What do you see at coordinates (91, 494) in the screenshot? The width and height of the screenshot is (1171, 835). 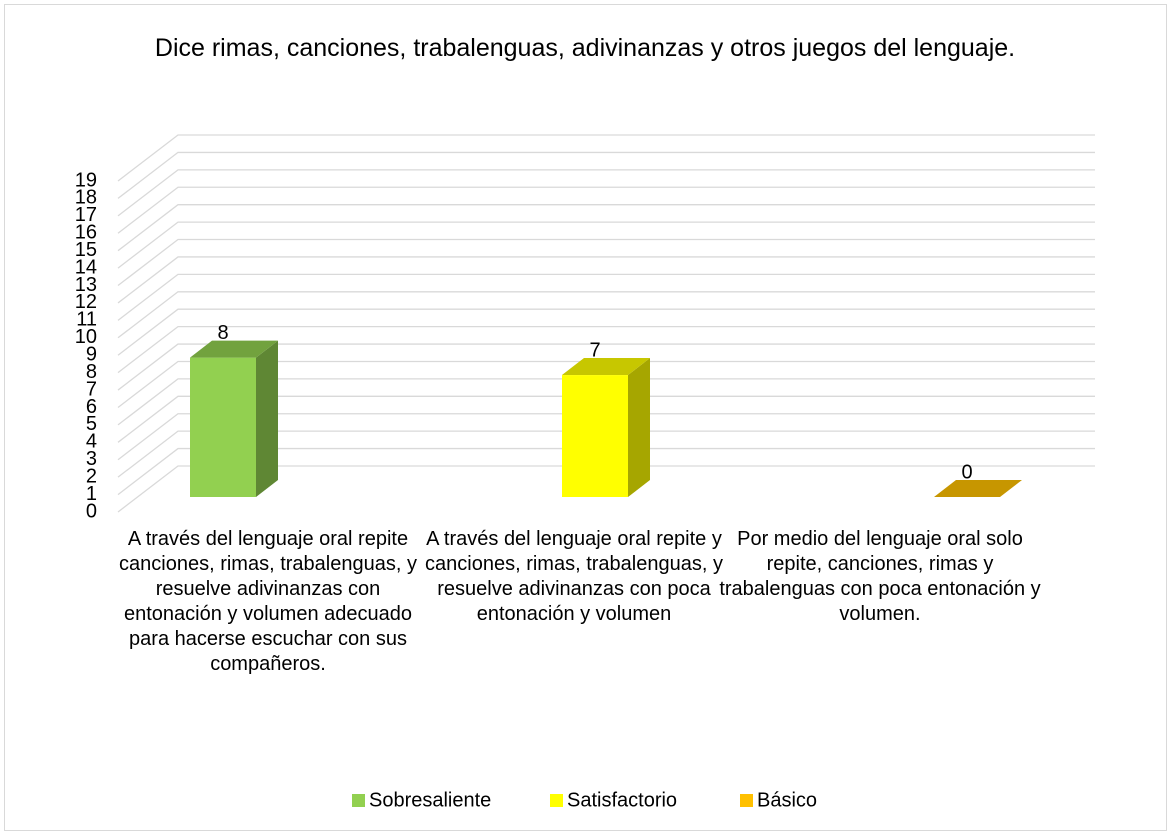 I see `y-tick-label: 1` at bounding box center [91, 494].